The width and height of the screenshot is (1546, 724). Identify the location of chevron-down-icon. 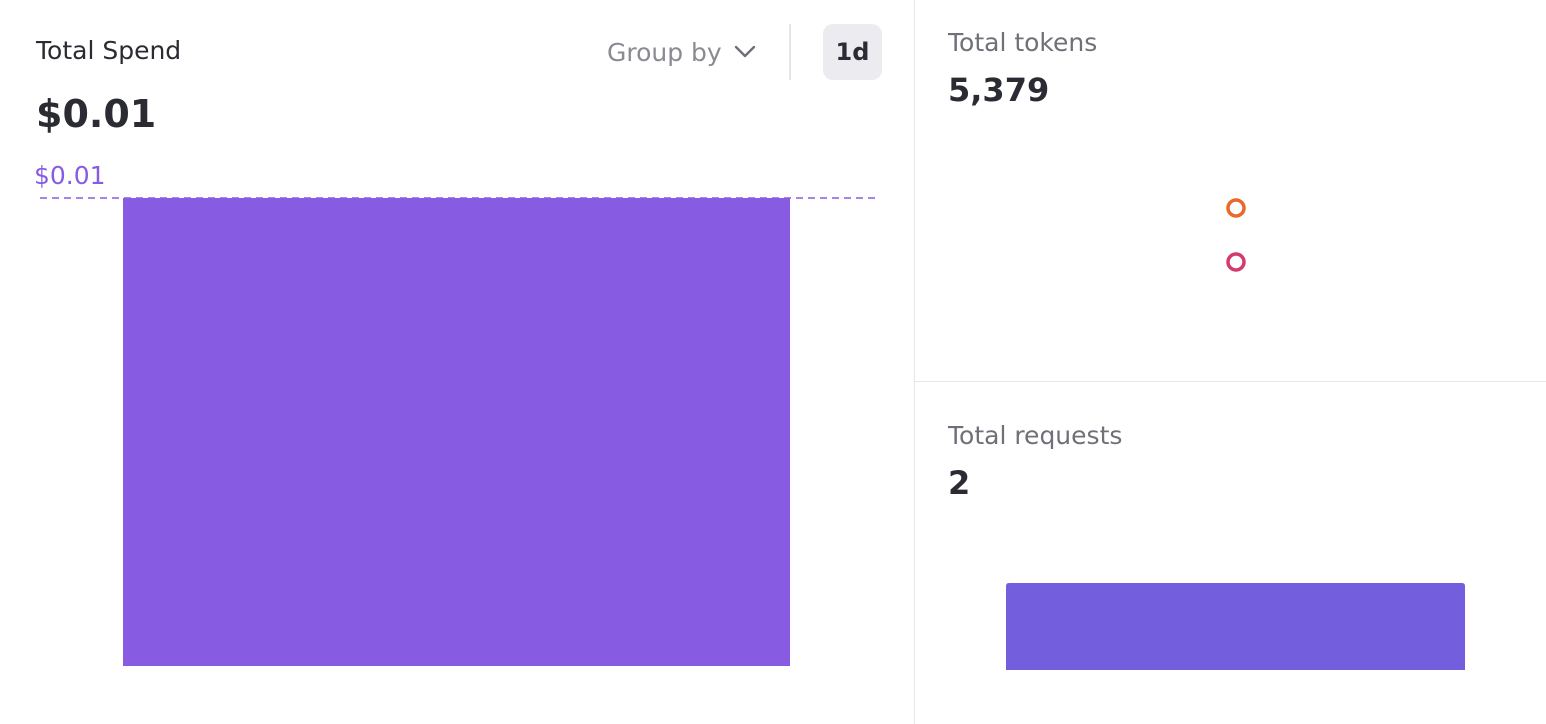
(745, 52).